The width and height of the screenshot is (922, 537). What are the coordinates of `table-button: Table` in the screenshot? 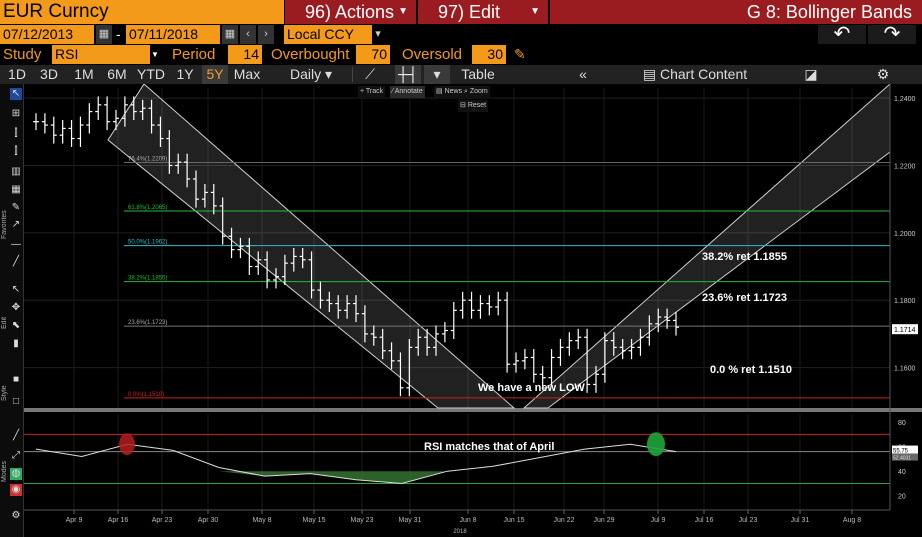 It's located at (478, 74).